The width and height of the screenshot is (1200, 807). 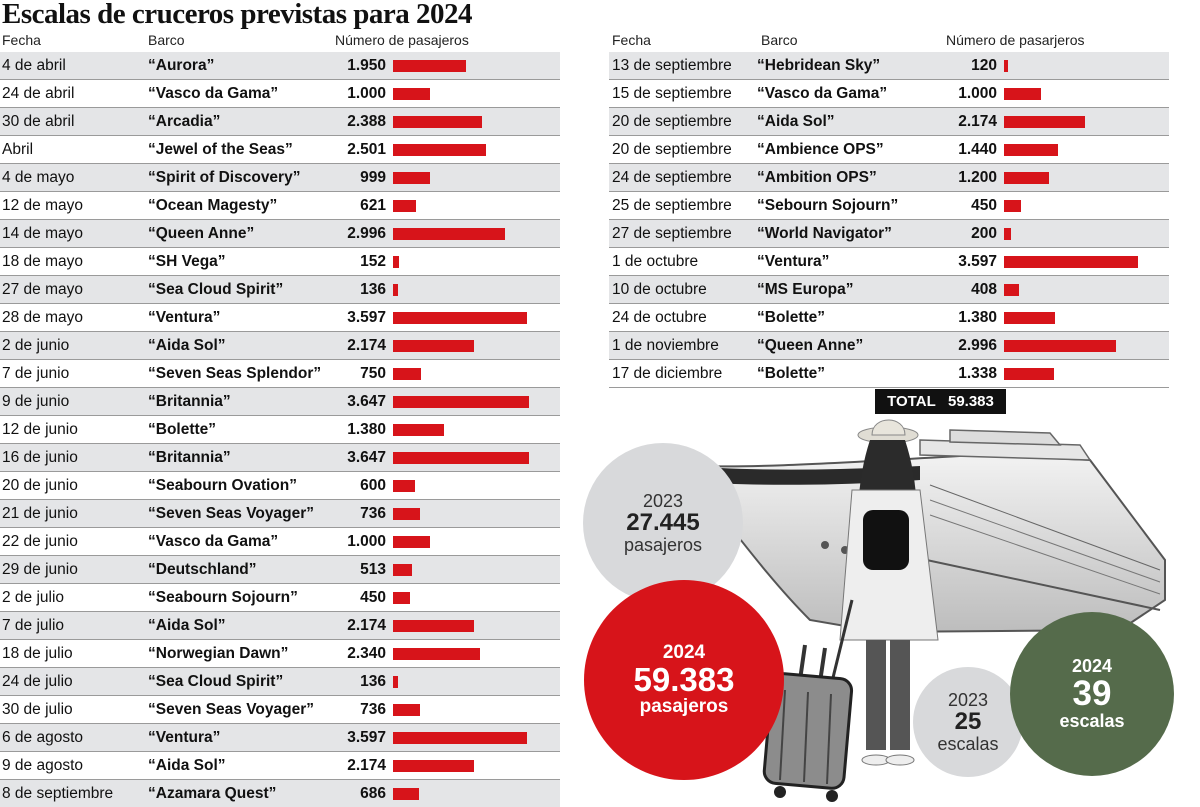 I want to click on row-passengers: 2.501, so click(x=366, y=149).